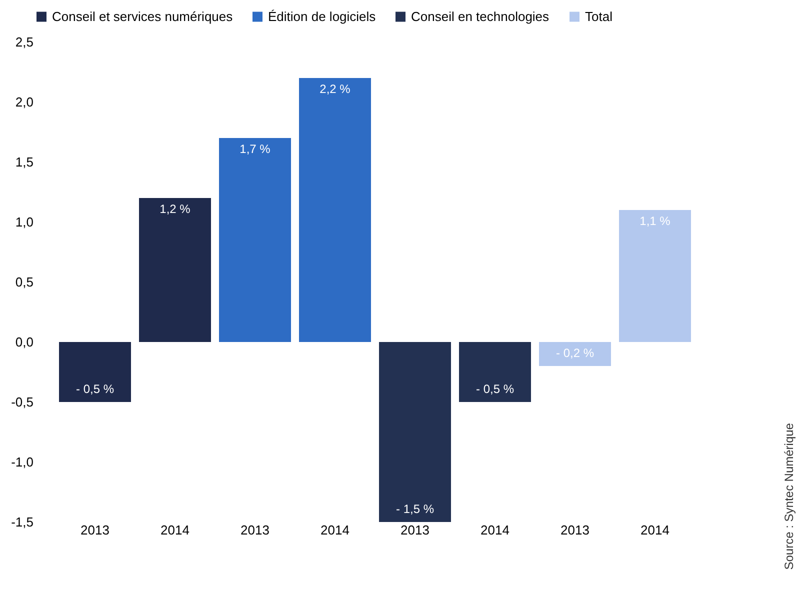  What do you see at coordinates (655, 221) in the screenshot?
I see `data-label: 1,1 %` at bounding box center [655, 221].